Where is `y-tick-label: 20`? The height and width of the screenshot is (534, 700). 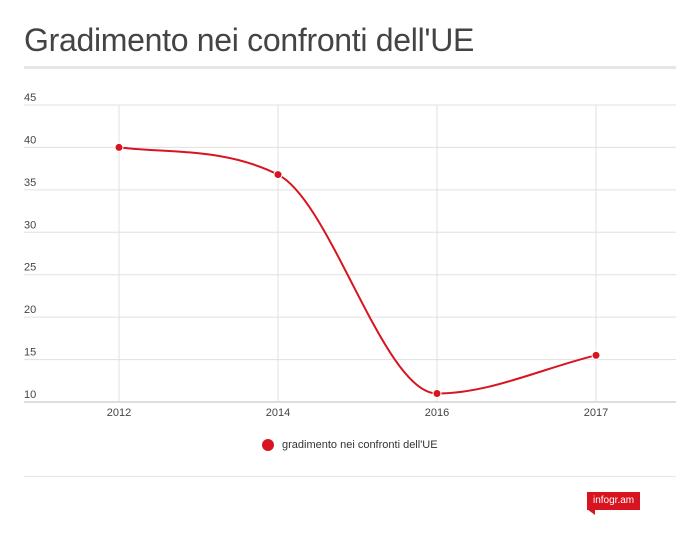
y-tick-label: 20 is located at coordinates (30, 310).